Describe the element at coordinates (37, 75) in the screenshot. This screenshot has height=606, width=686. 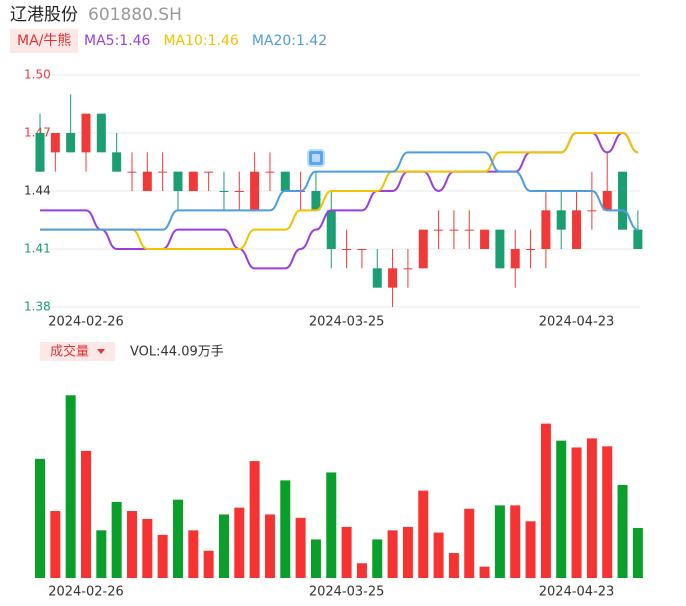
I see `y-tick-label: 1.50` at that location.